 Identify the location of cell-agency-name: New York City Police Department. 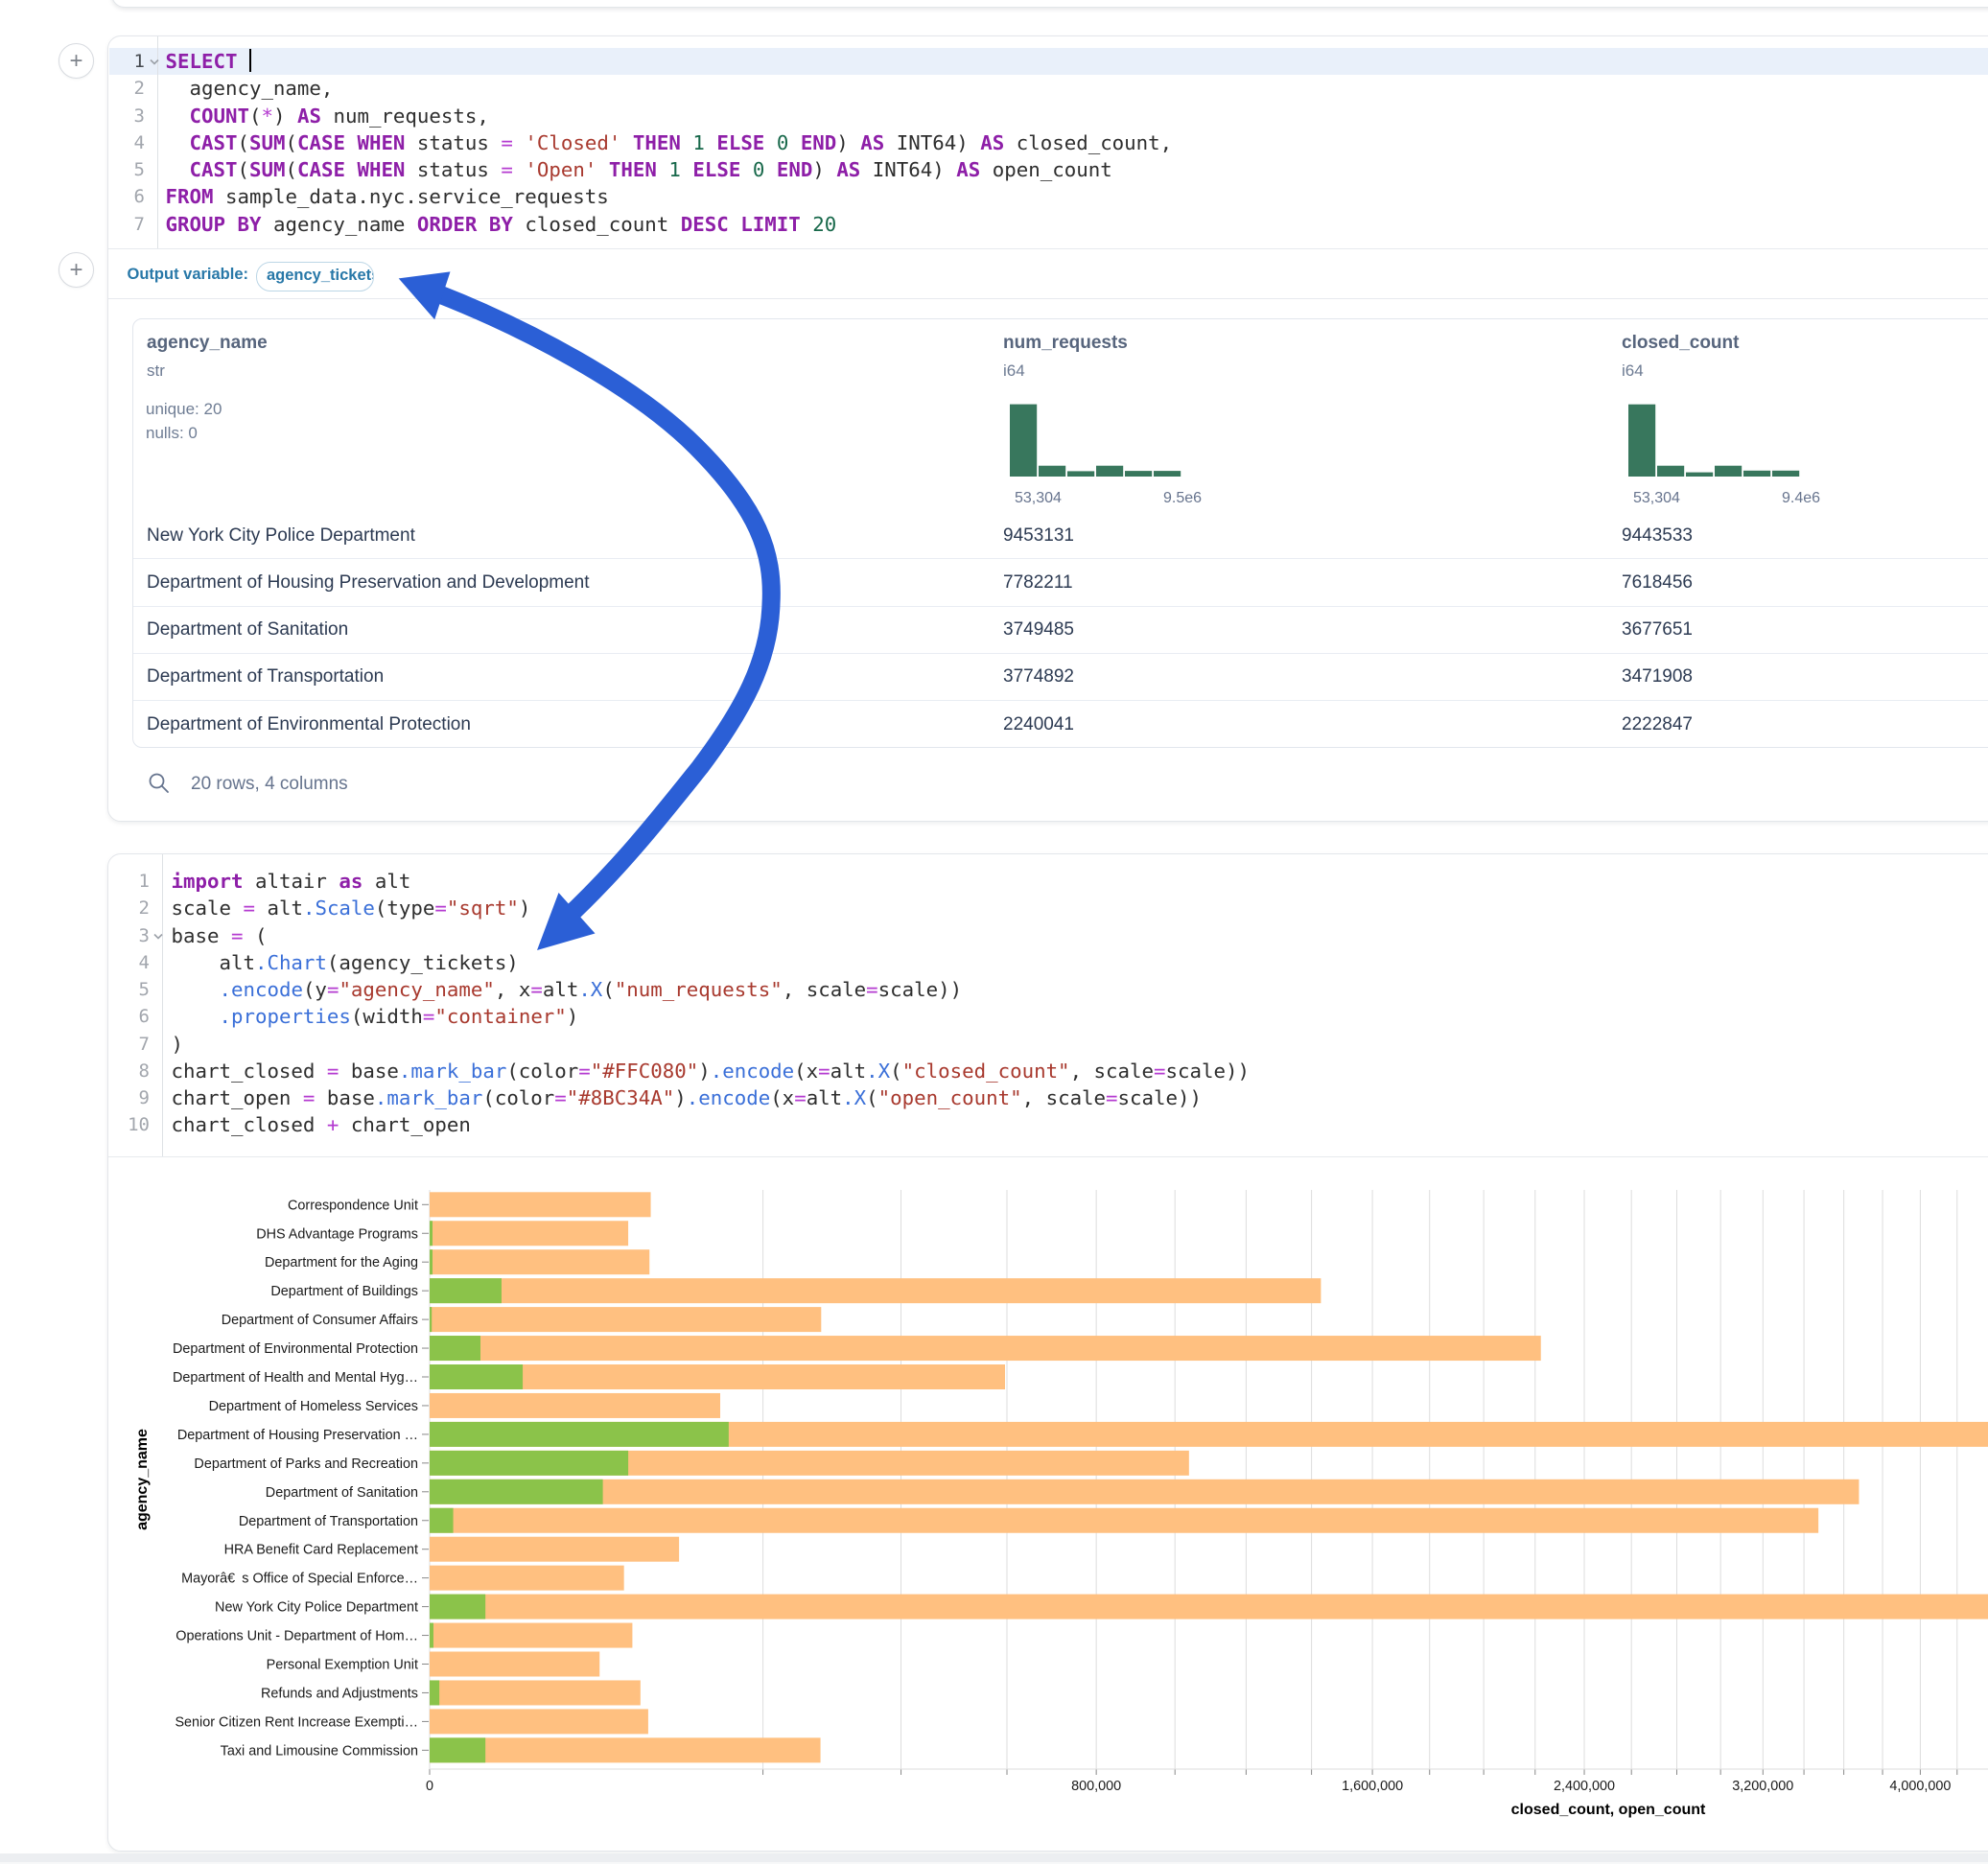
(281, 535).